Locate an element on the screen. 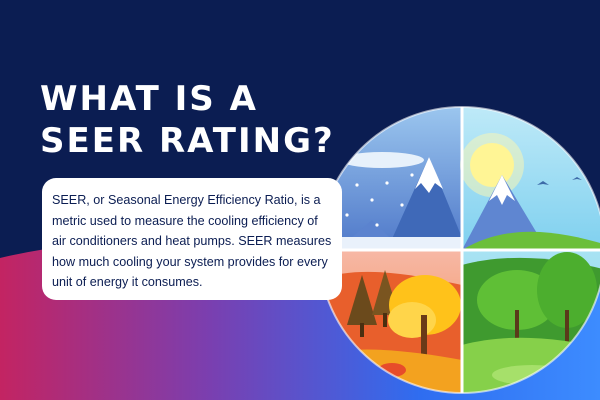 This screenshot has height=400, width=600. title-line-2: SEER RATING? is located at coordinates (187, 141).